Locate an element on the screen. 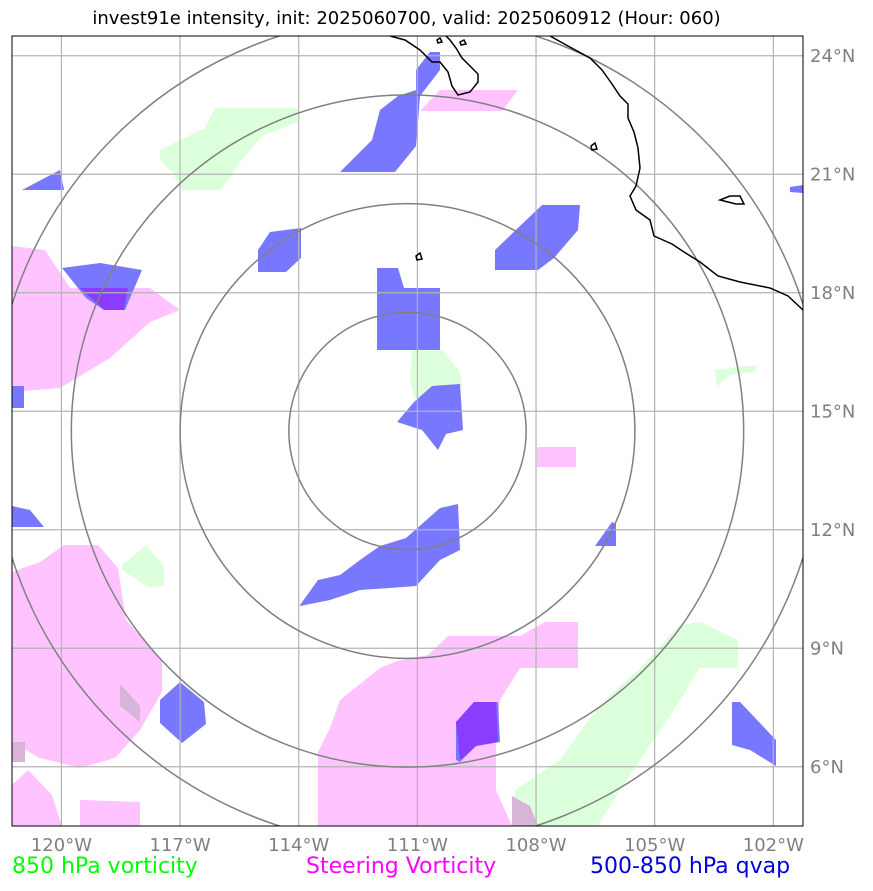 The height and width of the screenshot is (891, 873). latitude-label: 24°N is located at coordinates (832, 56).